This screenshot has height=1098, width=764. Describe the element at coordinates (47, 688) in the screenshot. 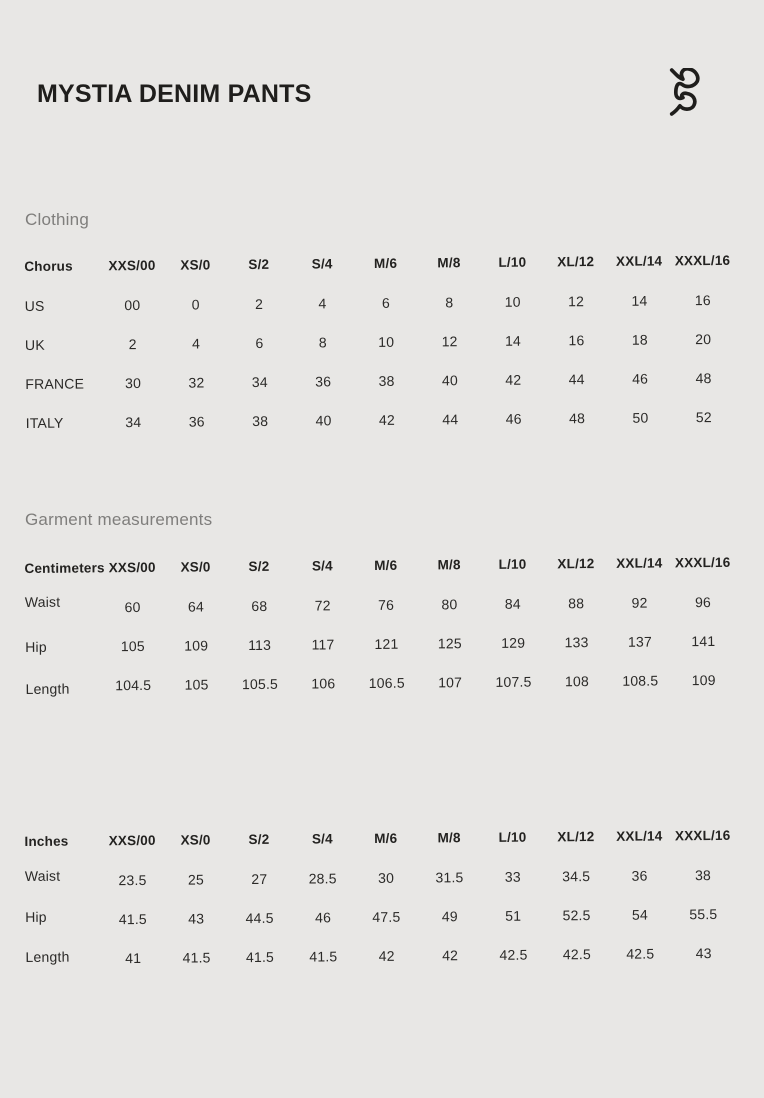

I see `row-label: Length` at that location.